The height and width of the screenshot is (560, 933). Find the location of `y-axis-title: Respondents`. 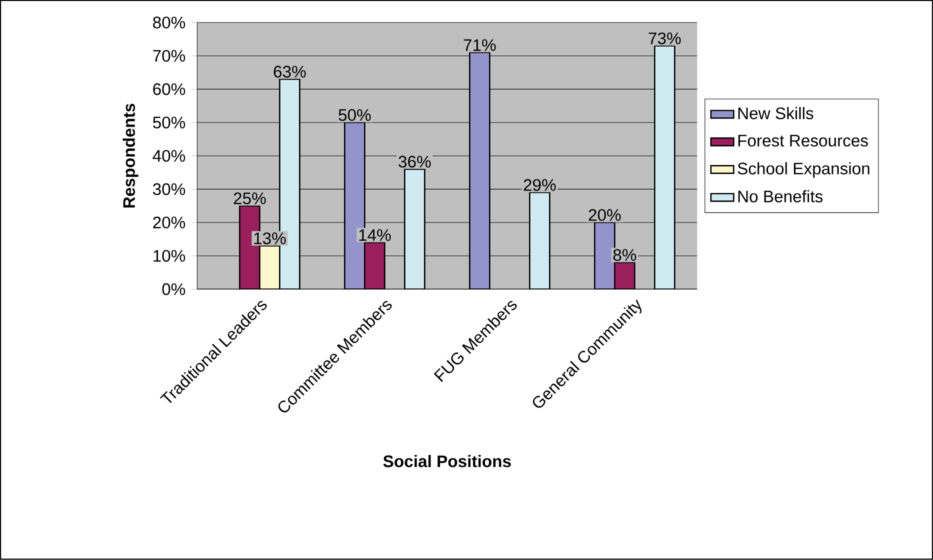

y-axis-title: Respondents is located at coordinates (130, 156).